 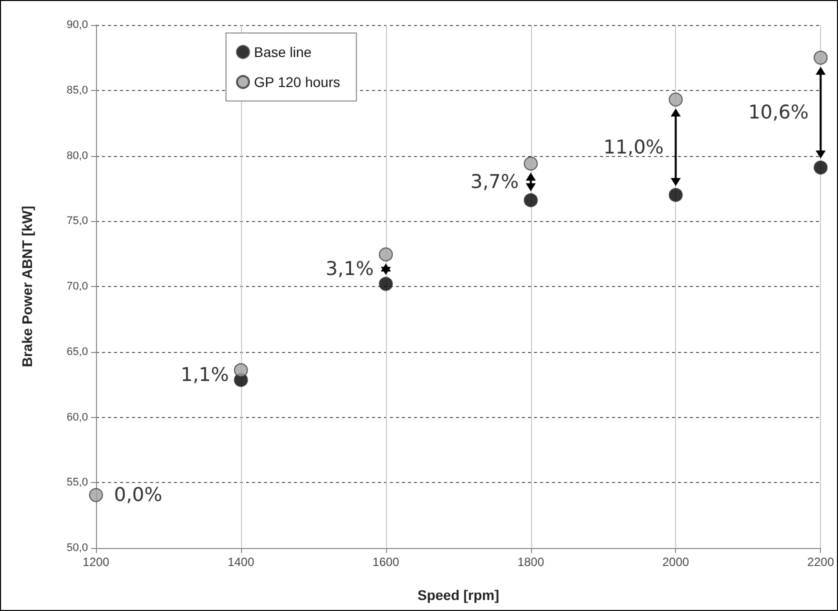 I want to click on annotation: 3,1%, so click(x=350, y=269).